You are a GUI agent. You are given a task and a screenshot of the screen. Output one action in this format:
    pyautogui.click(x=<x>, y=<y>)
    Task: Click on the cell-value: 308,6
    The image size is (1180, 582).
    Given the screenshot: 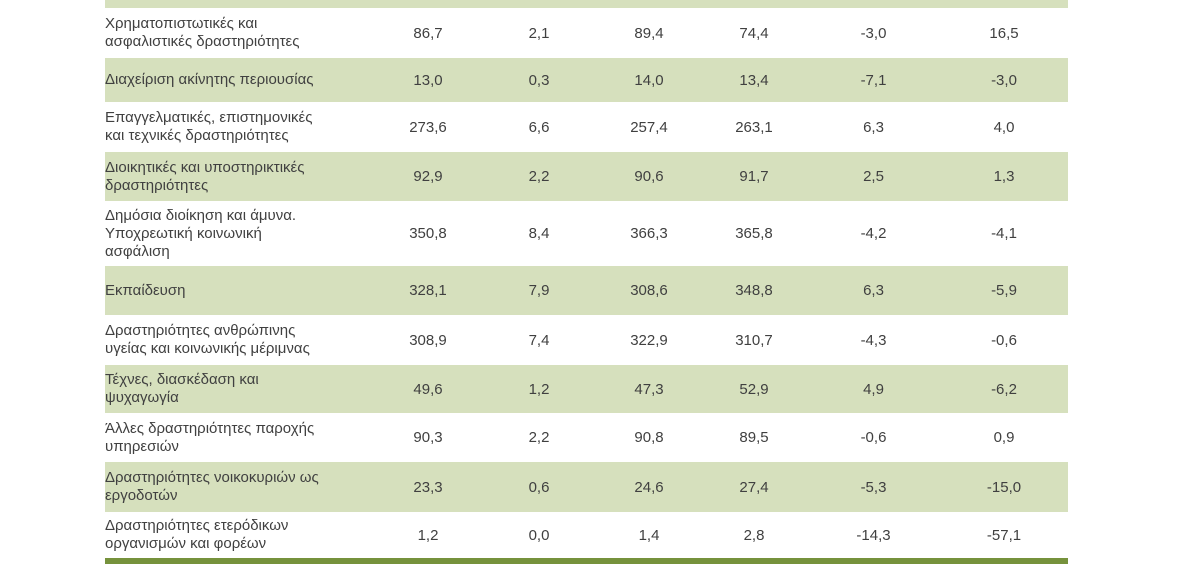 What is the action you would take?
    pyautogui.click(x=649, y=290)
    